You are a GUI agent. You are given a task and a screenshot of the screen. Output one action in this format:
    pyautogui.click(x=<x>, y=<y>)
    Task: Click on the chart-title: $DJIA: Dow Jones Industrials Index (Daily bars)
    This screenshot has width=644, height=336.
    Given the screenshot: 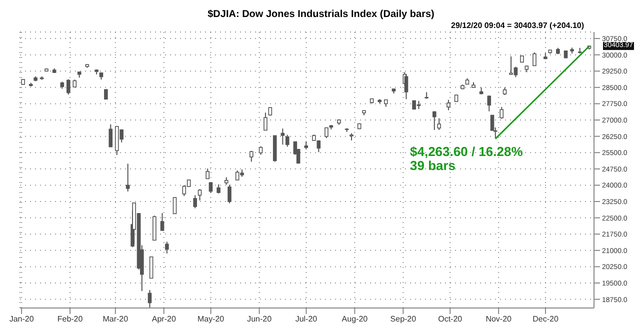 What is the action you would take?
    pyautogui.click(x=321, y=14)
    